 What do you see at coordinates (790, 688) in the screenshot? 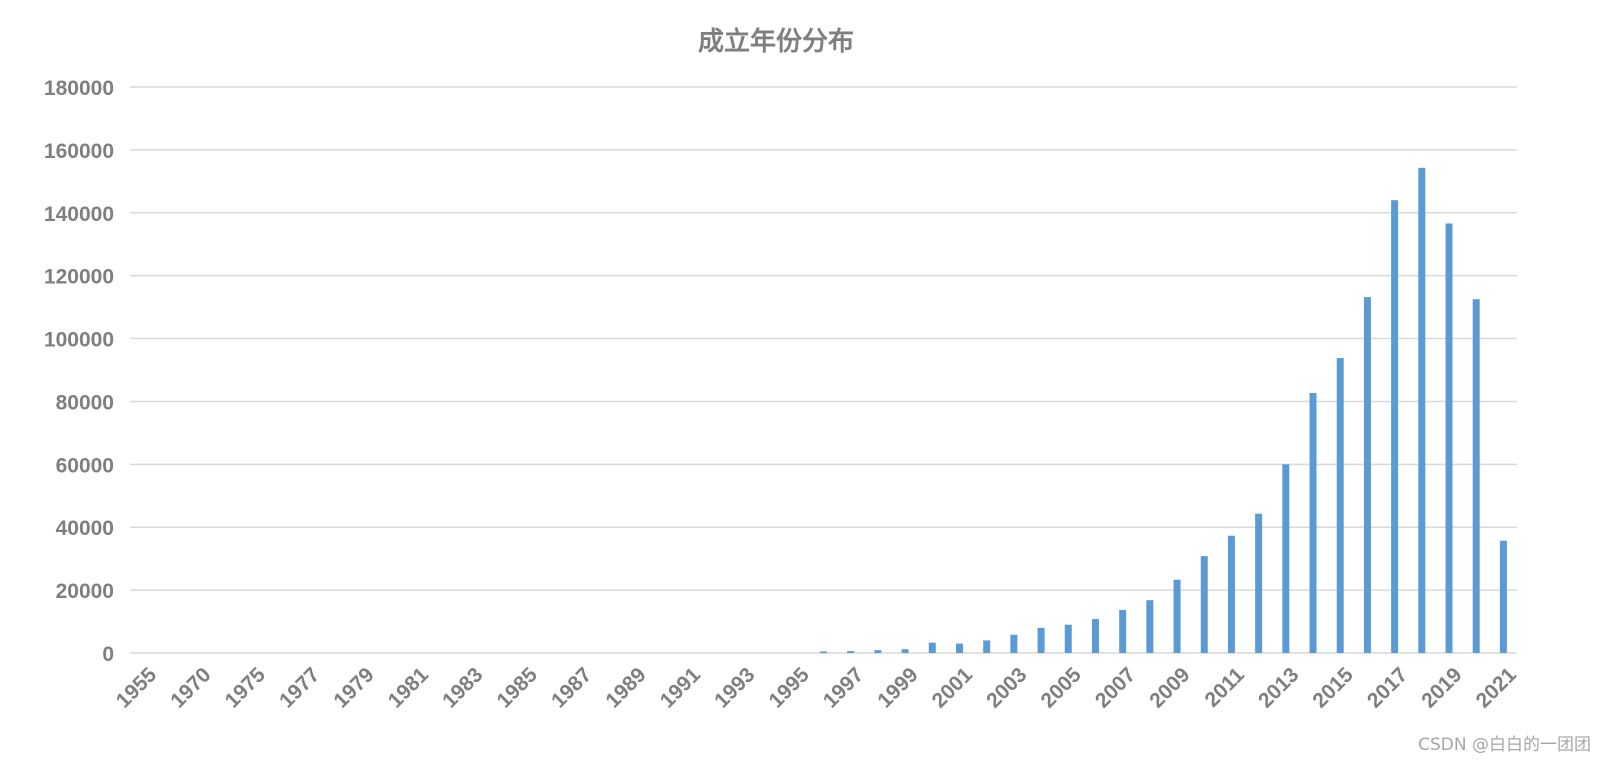
I see `x-tick-label: 1995` at bounding box center [790, 688].